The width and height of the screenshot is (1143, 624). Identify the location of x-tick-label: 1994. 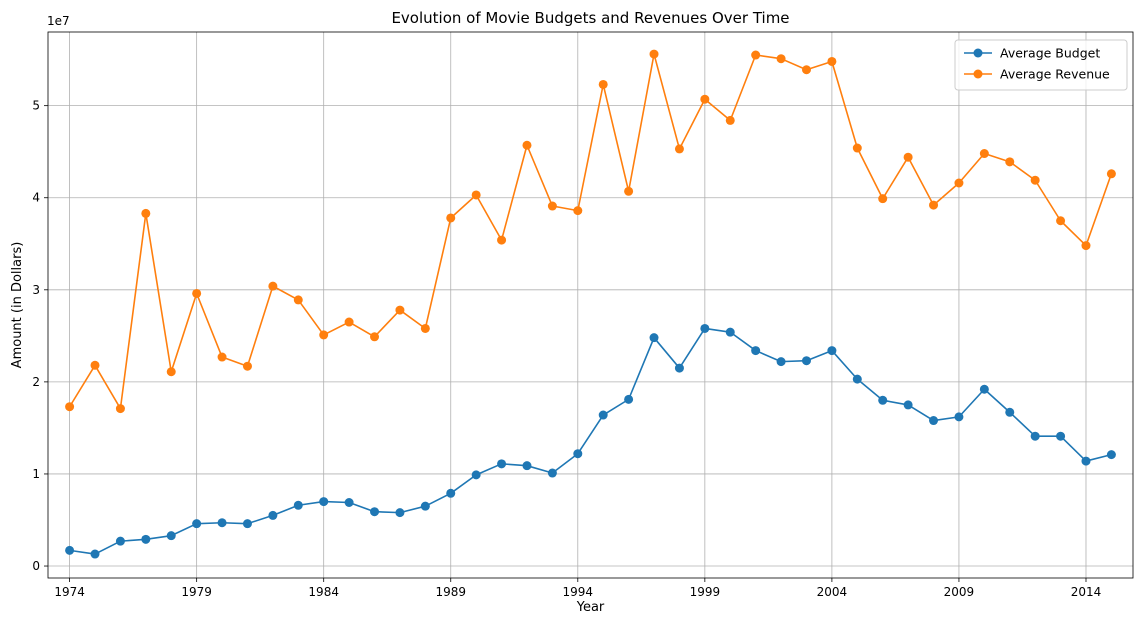
(578, 592).